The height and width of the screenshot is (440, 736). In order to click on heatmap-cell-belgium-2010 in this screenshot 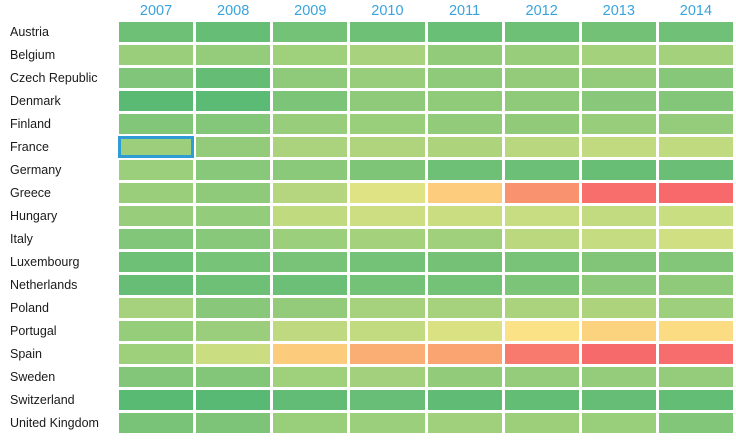, I will do `click(387, 55)`.